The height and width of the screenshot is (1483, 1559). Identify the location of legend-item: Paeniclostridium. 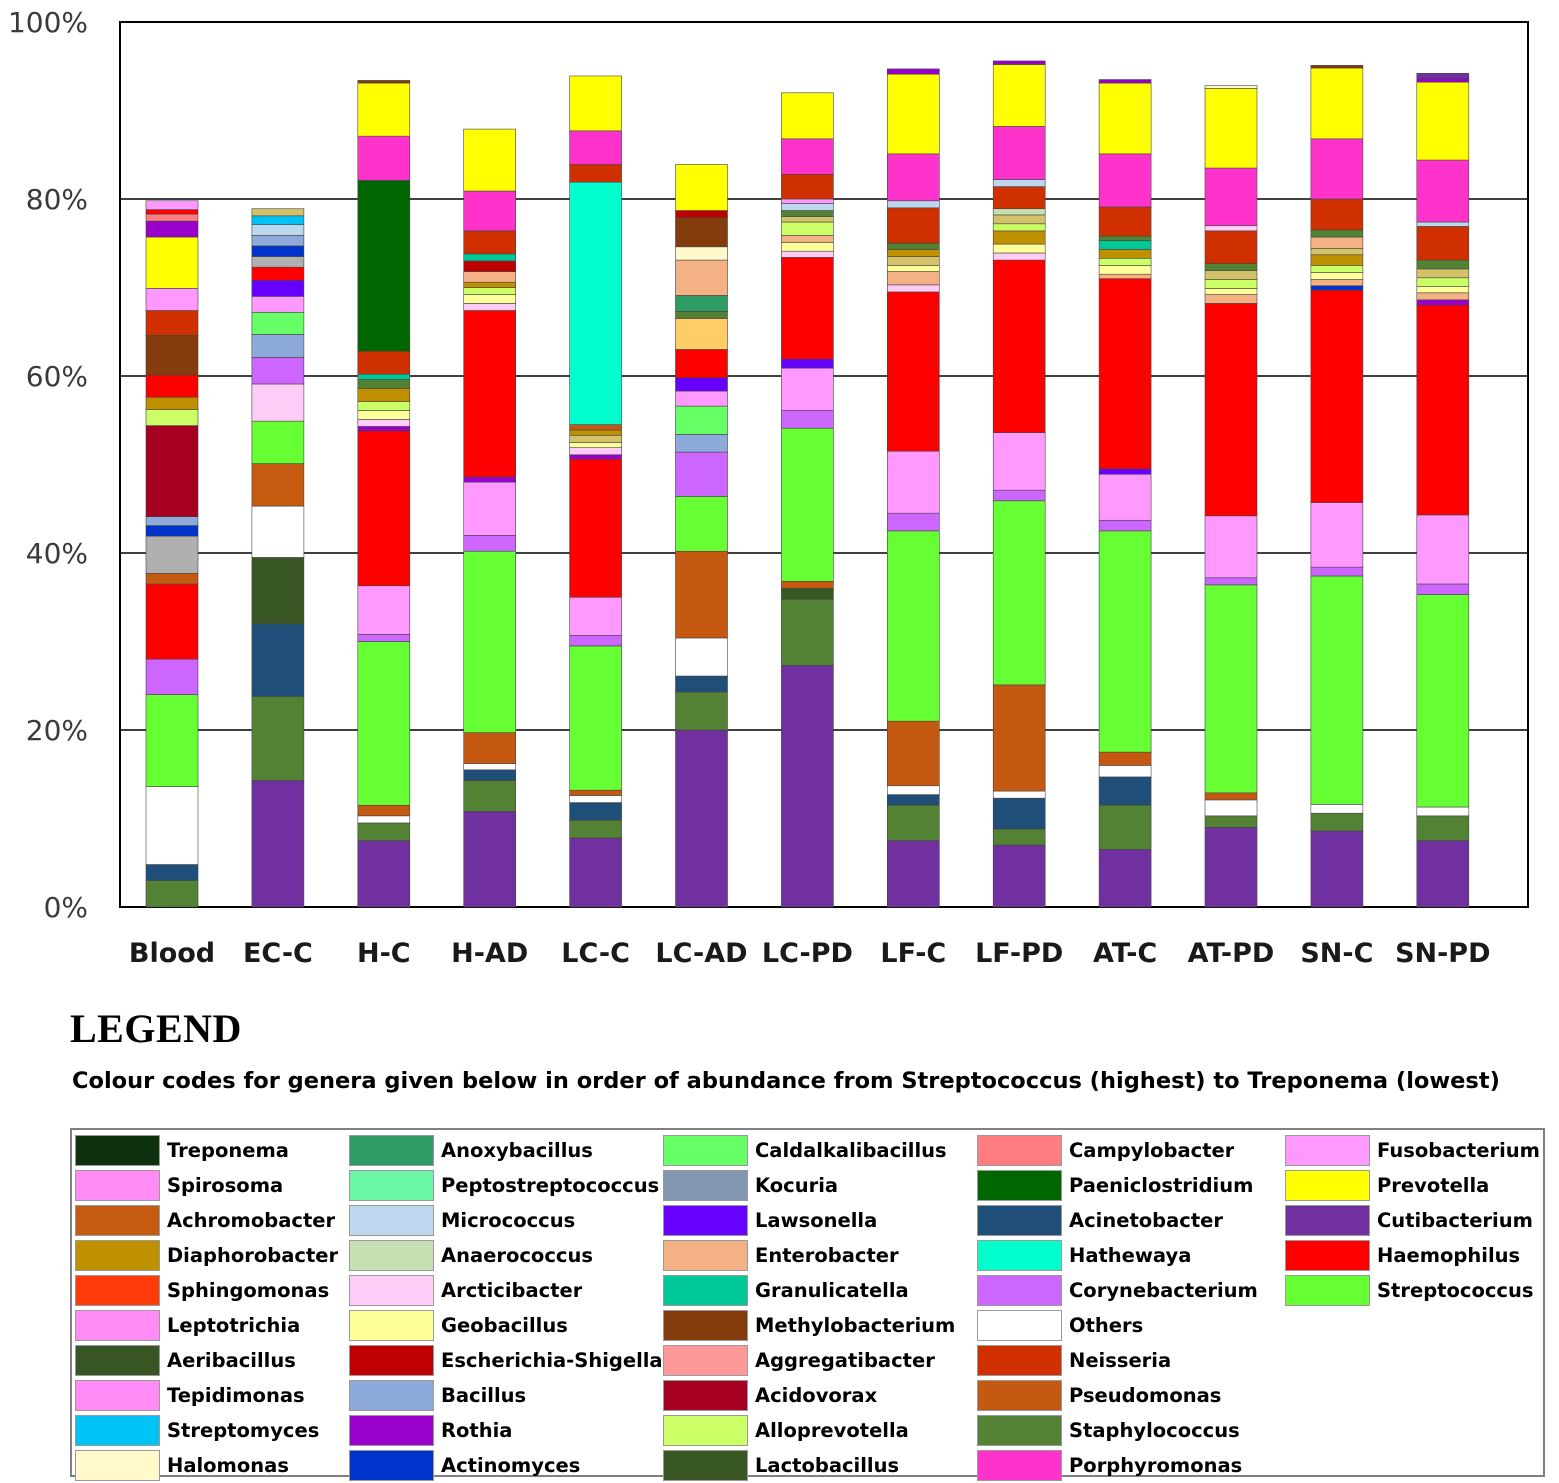
(1130, 1185).